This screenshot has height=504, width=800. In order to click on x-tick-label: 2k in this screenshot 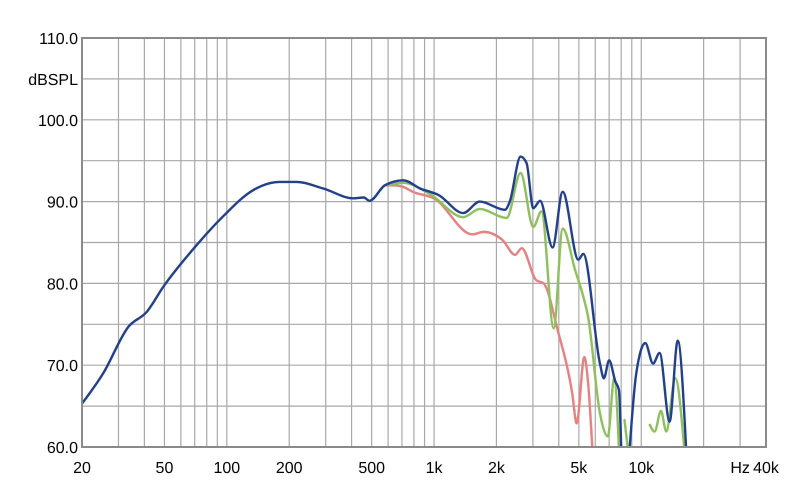, I will do `click(497, 468)`.